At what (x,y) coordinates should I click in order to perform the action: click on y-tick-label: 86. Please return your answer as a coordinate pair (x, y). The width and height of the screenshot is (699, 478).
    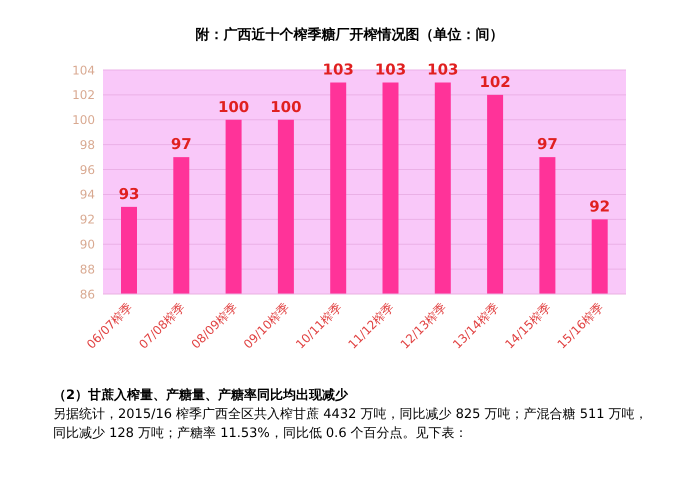
    Looking at the image, I should click on (87, 294).